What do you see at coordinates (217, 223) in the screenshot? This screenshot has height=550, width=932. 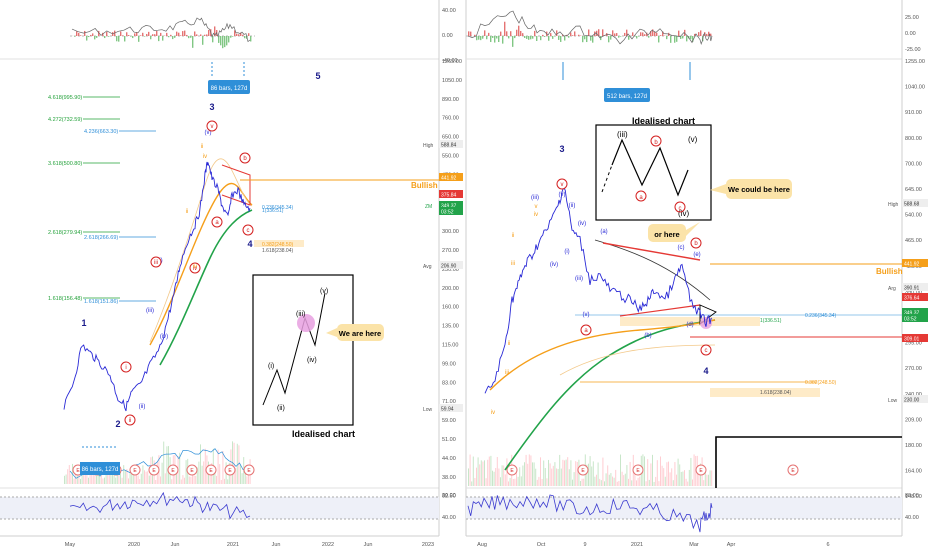 I see `left-circled-wave-label: a` at bounding box center [217, 223].